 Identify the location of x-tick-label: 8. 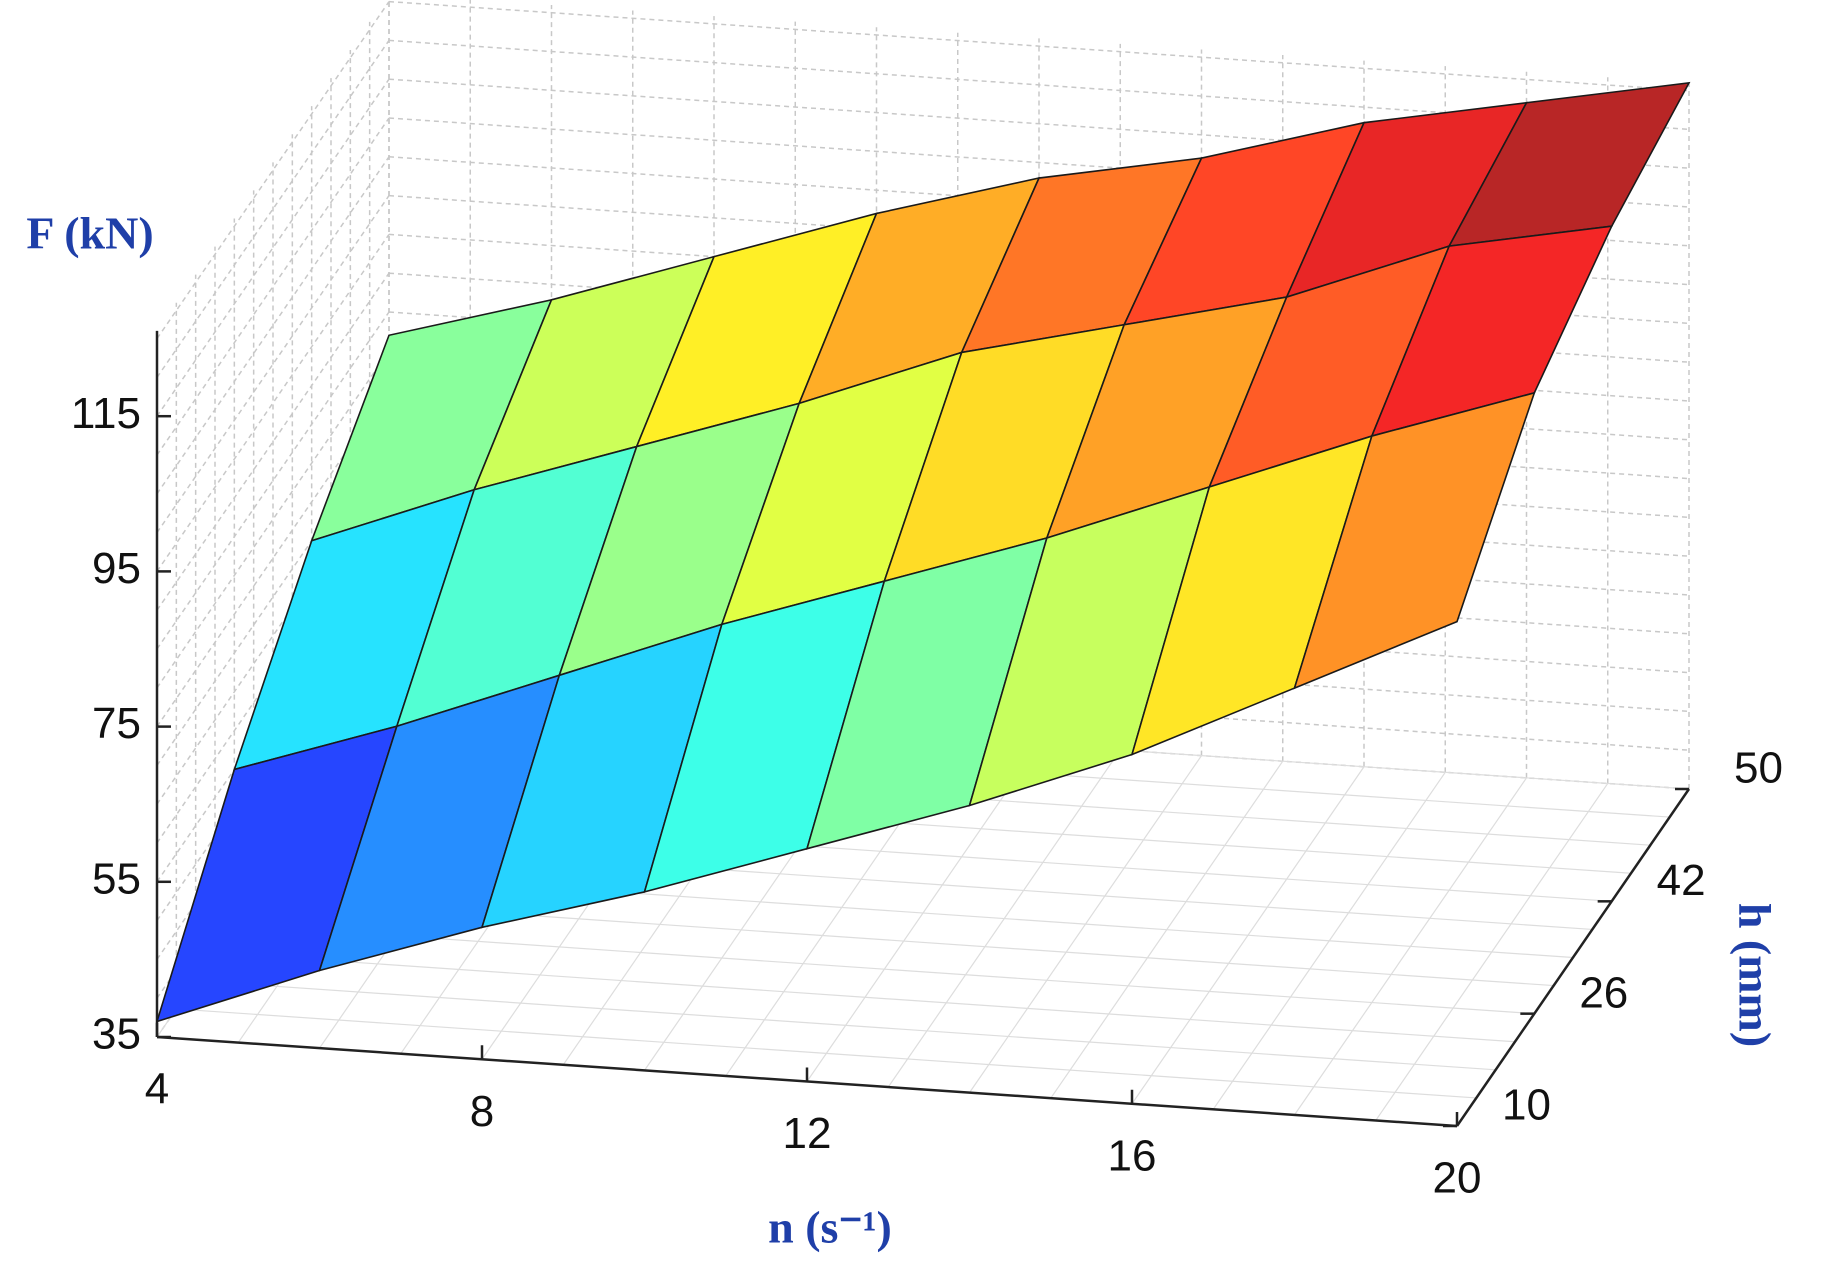
(482, 1111).